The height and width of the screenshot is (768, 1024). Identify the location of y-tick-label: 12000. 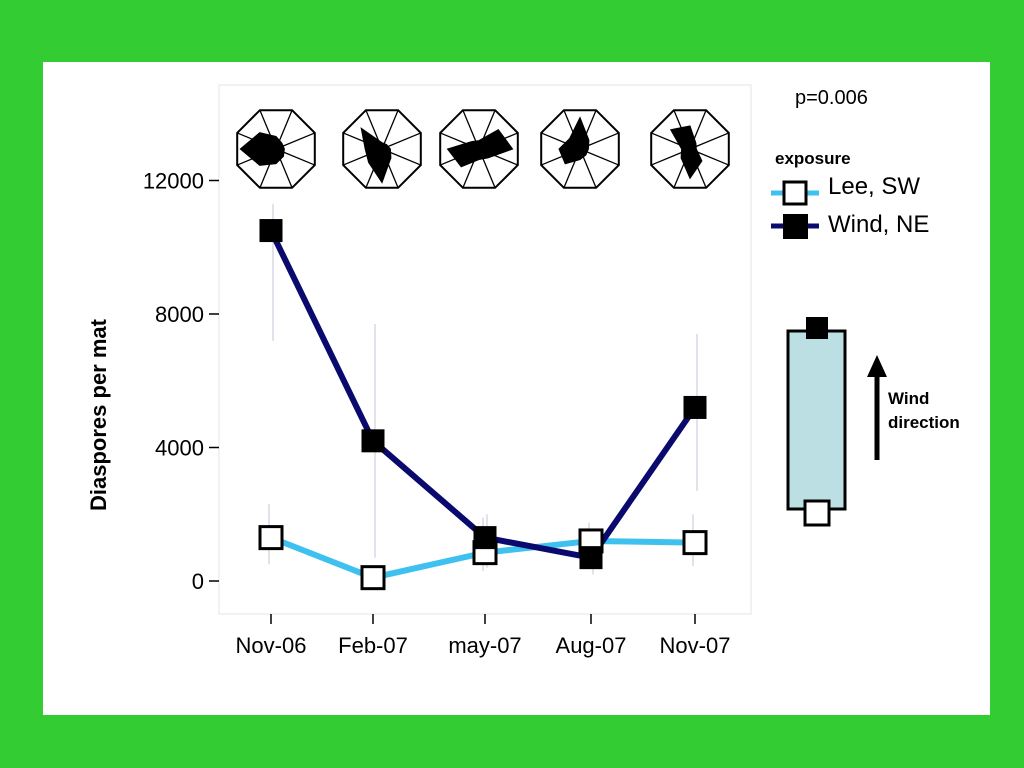
(173, 181).